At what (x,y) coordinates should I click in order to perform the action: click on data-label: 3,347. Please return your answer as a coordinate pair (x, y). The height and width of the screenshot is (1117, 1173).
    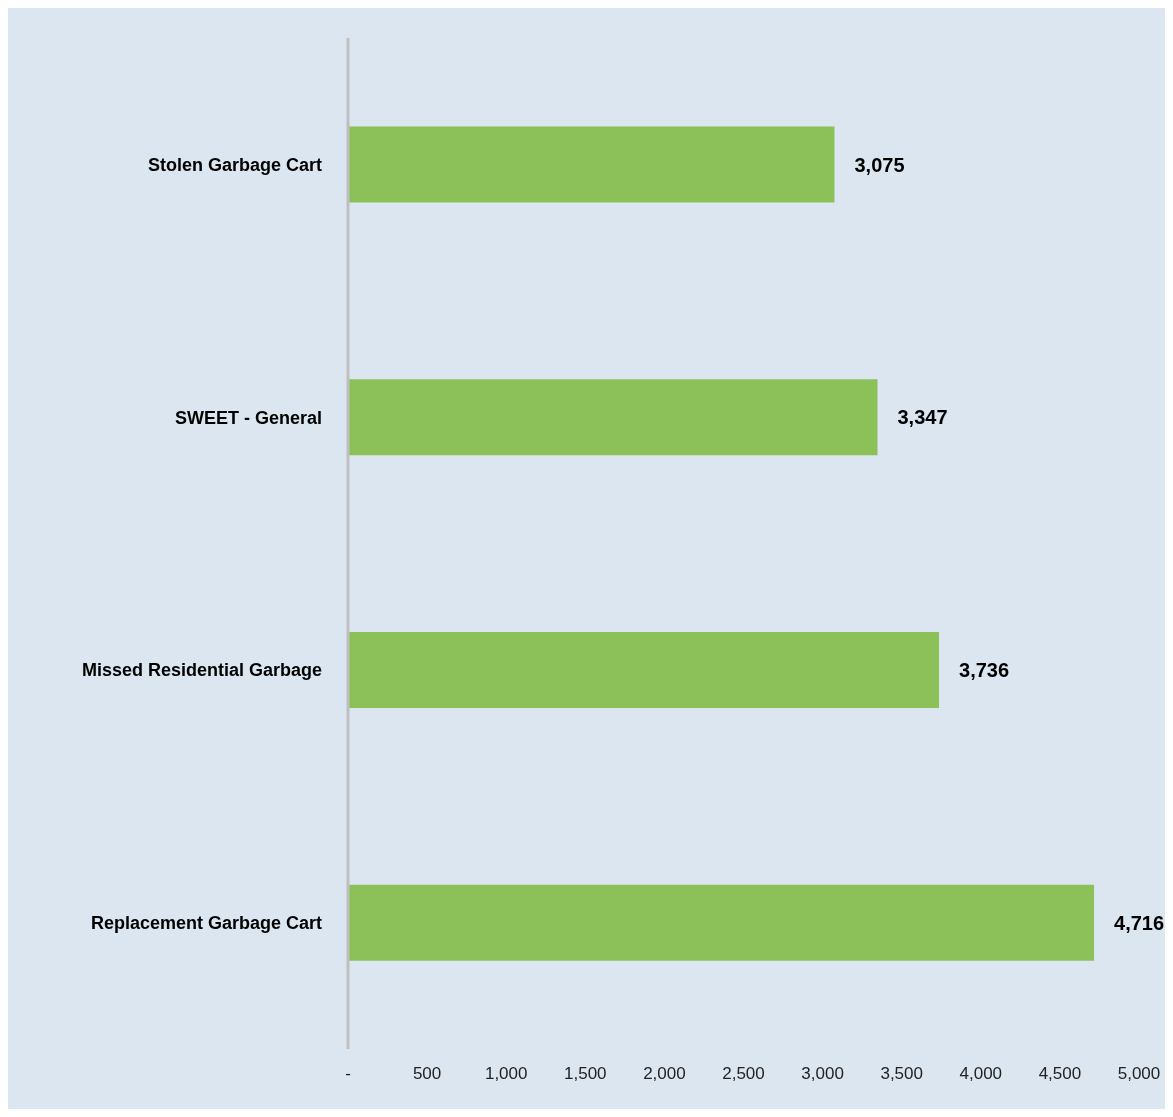
    Looking at the image, I should click on (922, 417).